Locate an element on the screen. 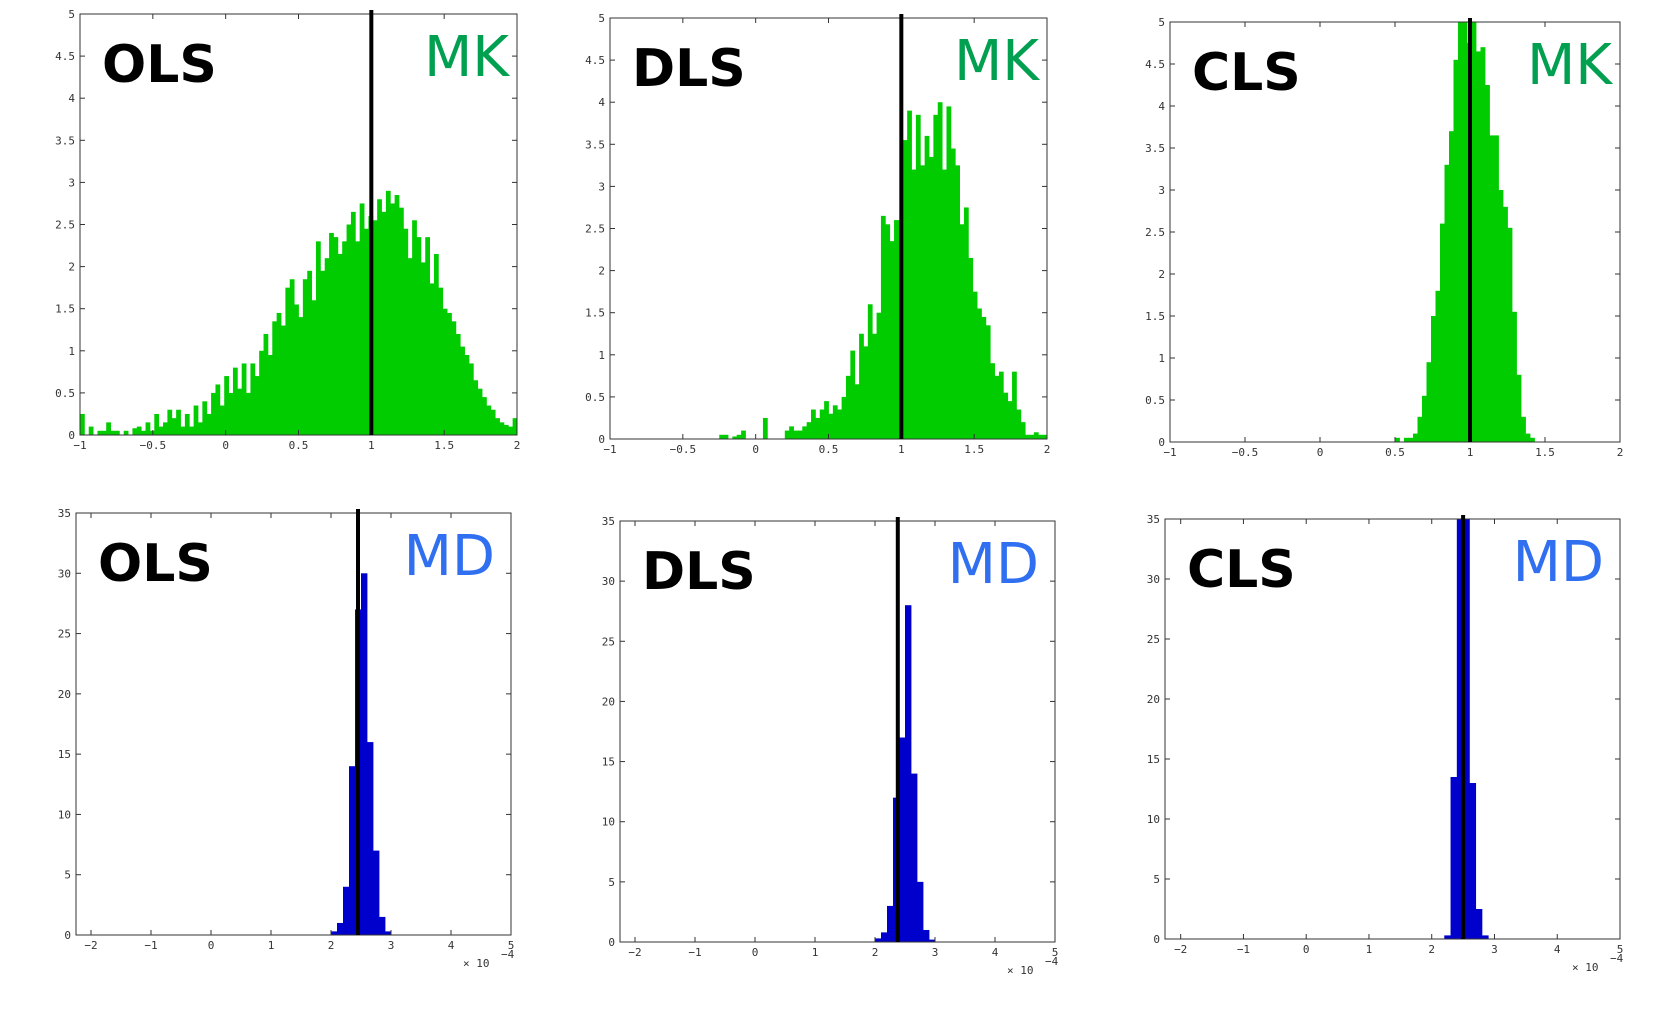 This screenshot has height=1028, width=1655. x-tick-label: 1.5 is located at coordinates (974, 449).